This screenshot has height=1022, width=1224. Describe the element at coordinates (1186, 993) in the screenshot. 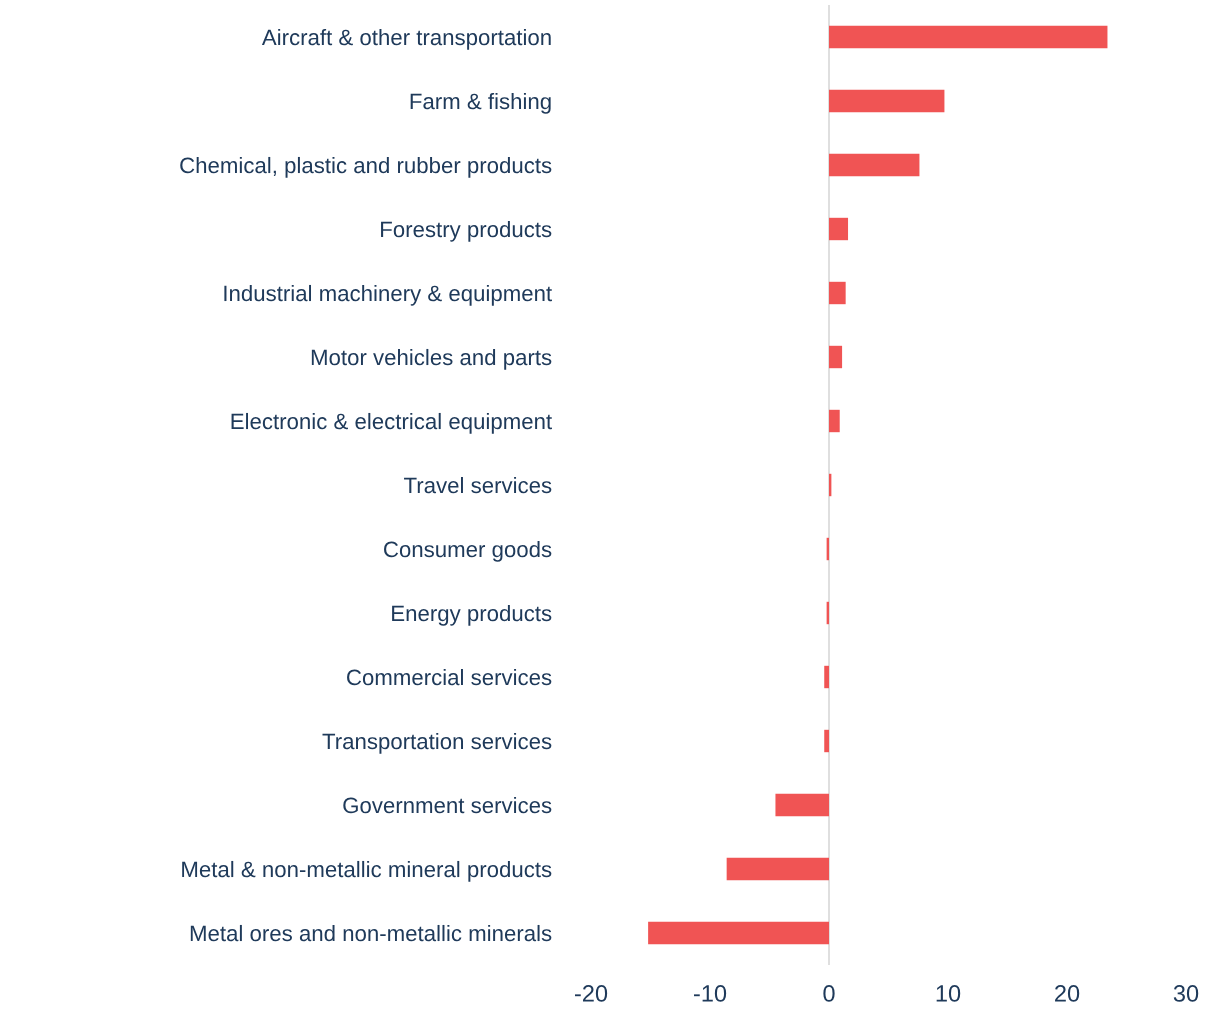

I see `x-tick-label: 30` at that location.